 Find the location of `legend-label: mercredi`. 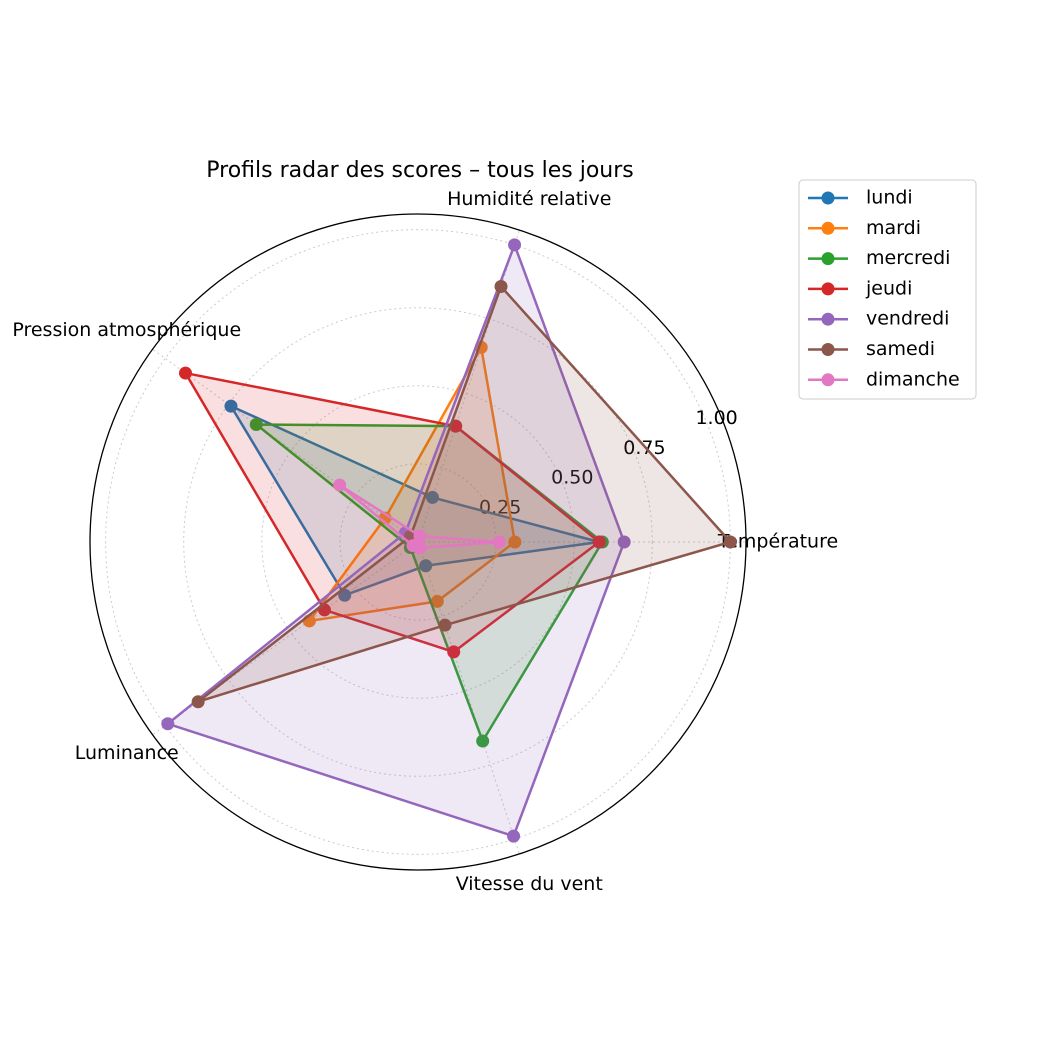

legend-label: mercredi is located at coordinates (908, 258).